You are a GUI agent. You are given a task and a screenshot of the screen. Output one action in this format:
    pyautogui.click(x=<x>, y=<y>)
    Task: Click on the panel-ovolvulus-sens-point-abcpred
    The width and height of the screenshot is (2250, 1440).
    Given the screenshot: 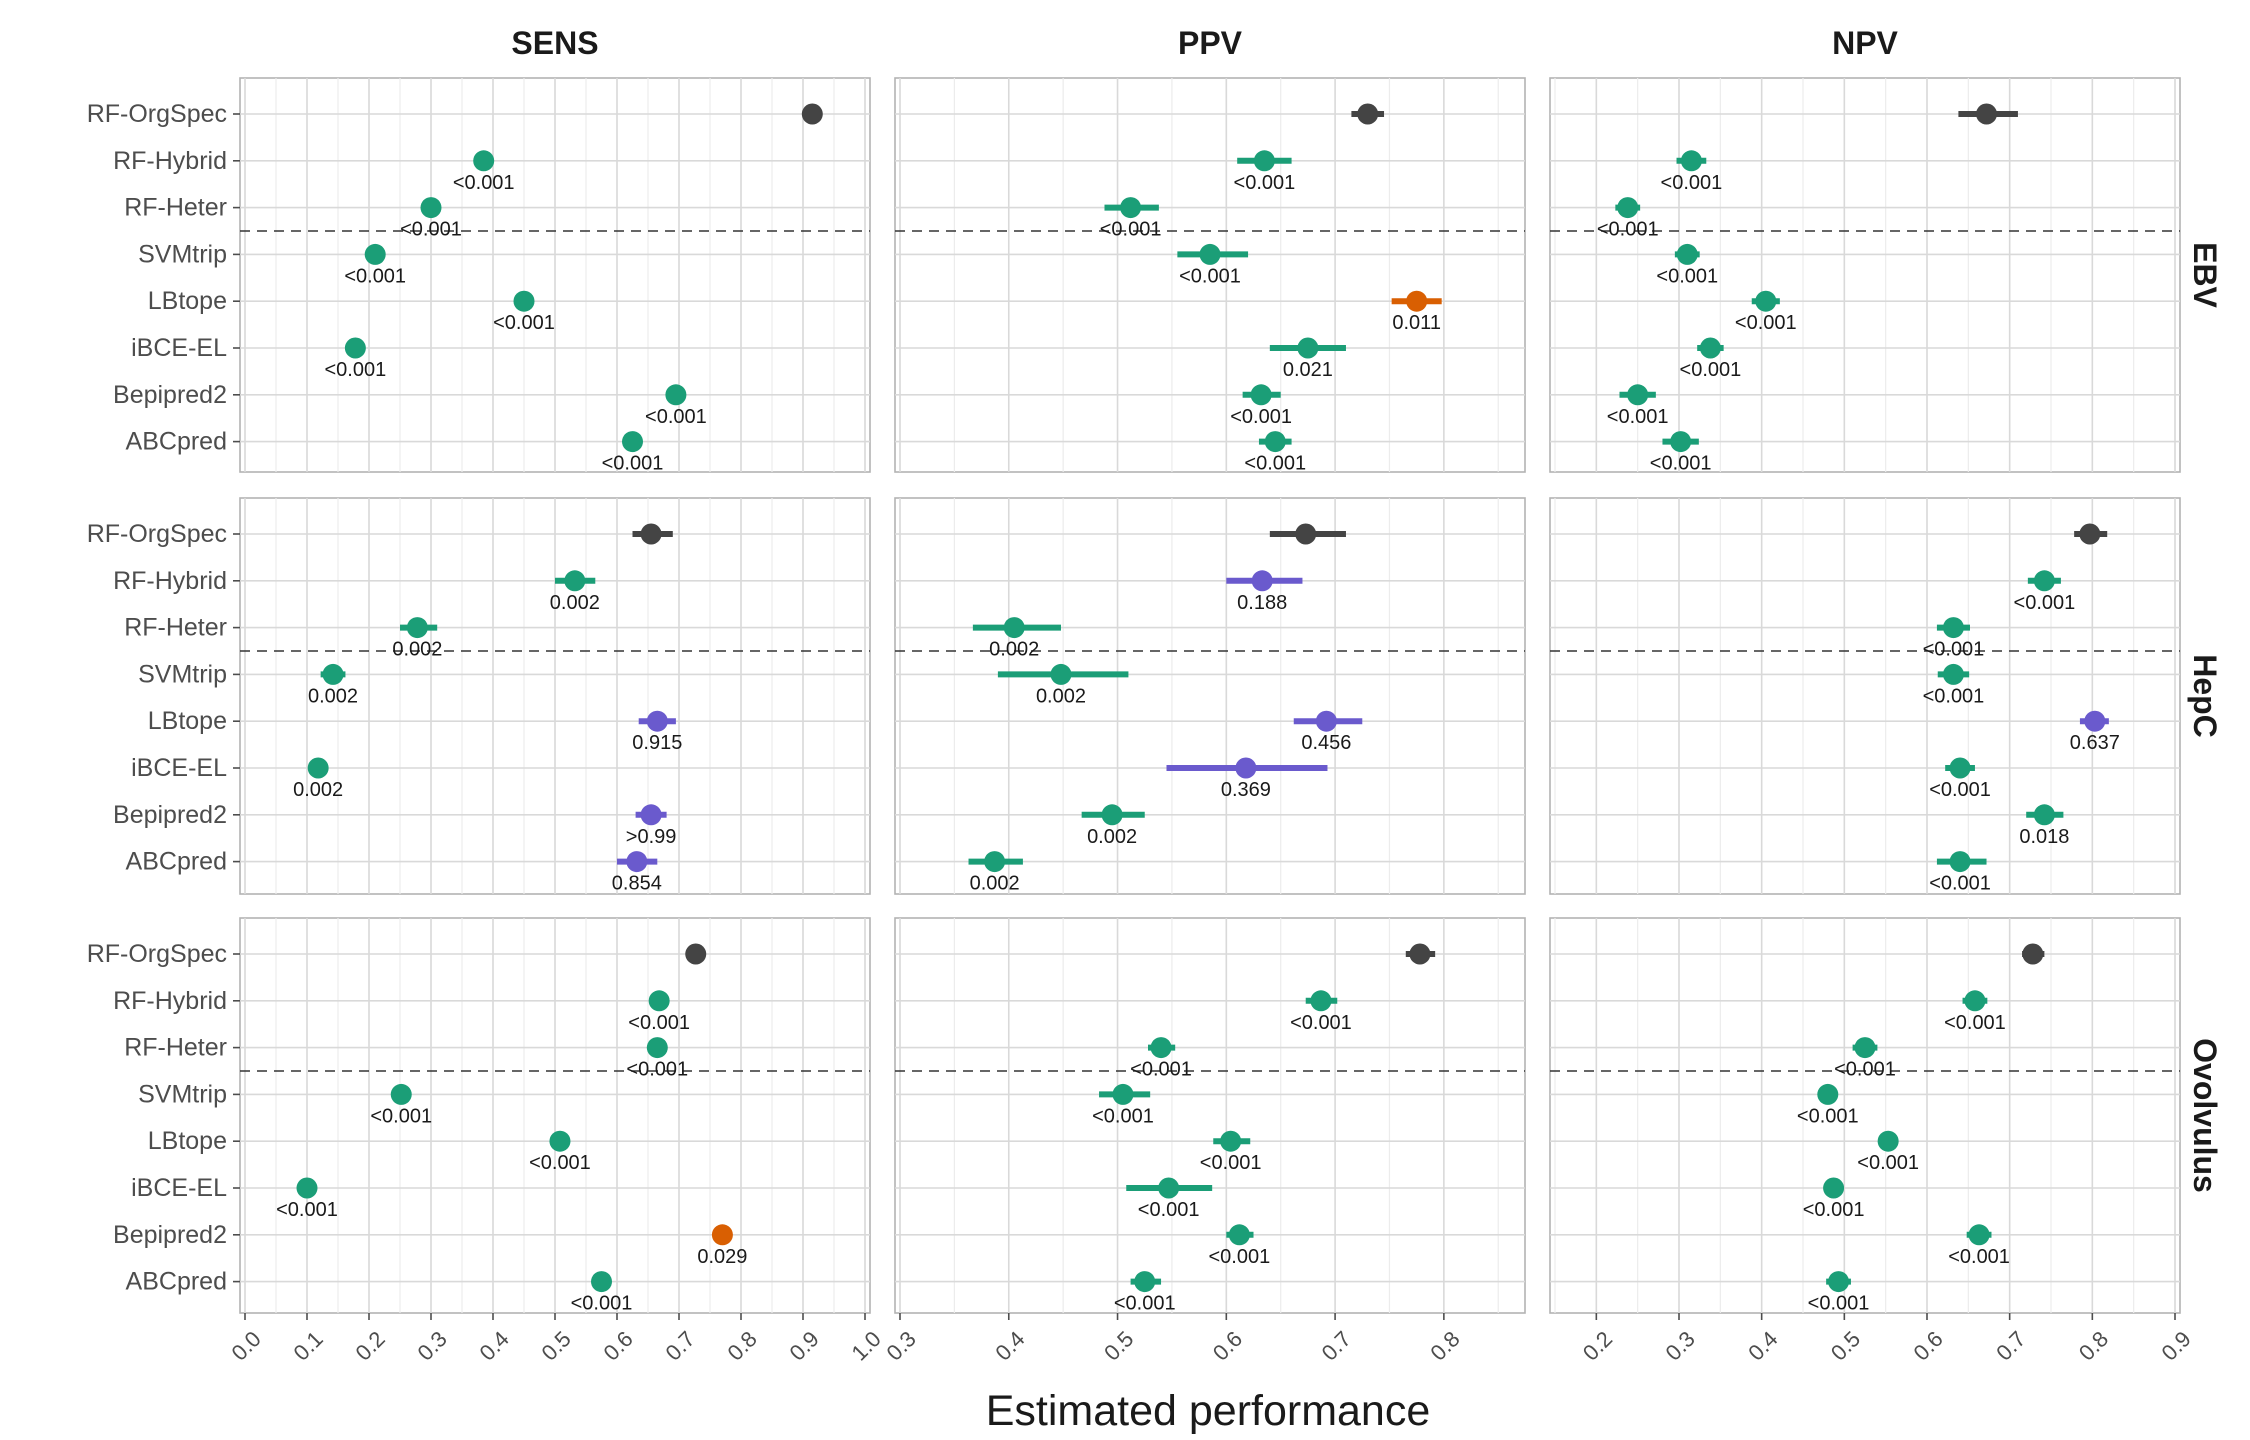 What is the action you would take?
    pyautogui.click(x=601, y=1282)
    